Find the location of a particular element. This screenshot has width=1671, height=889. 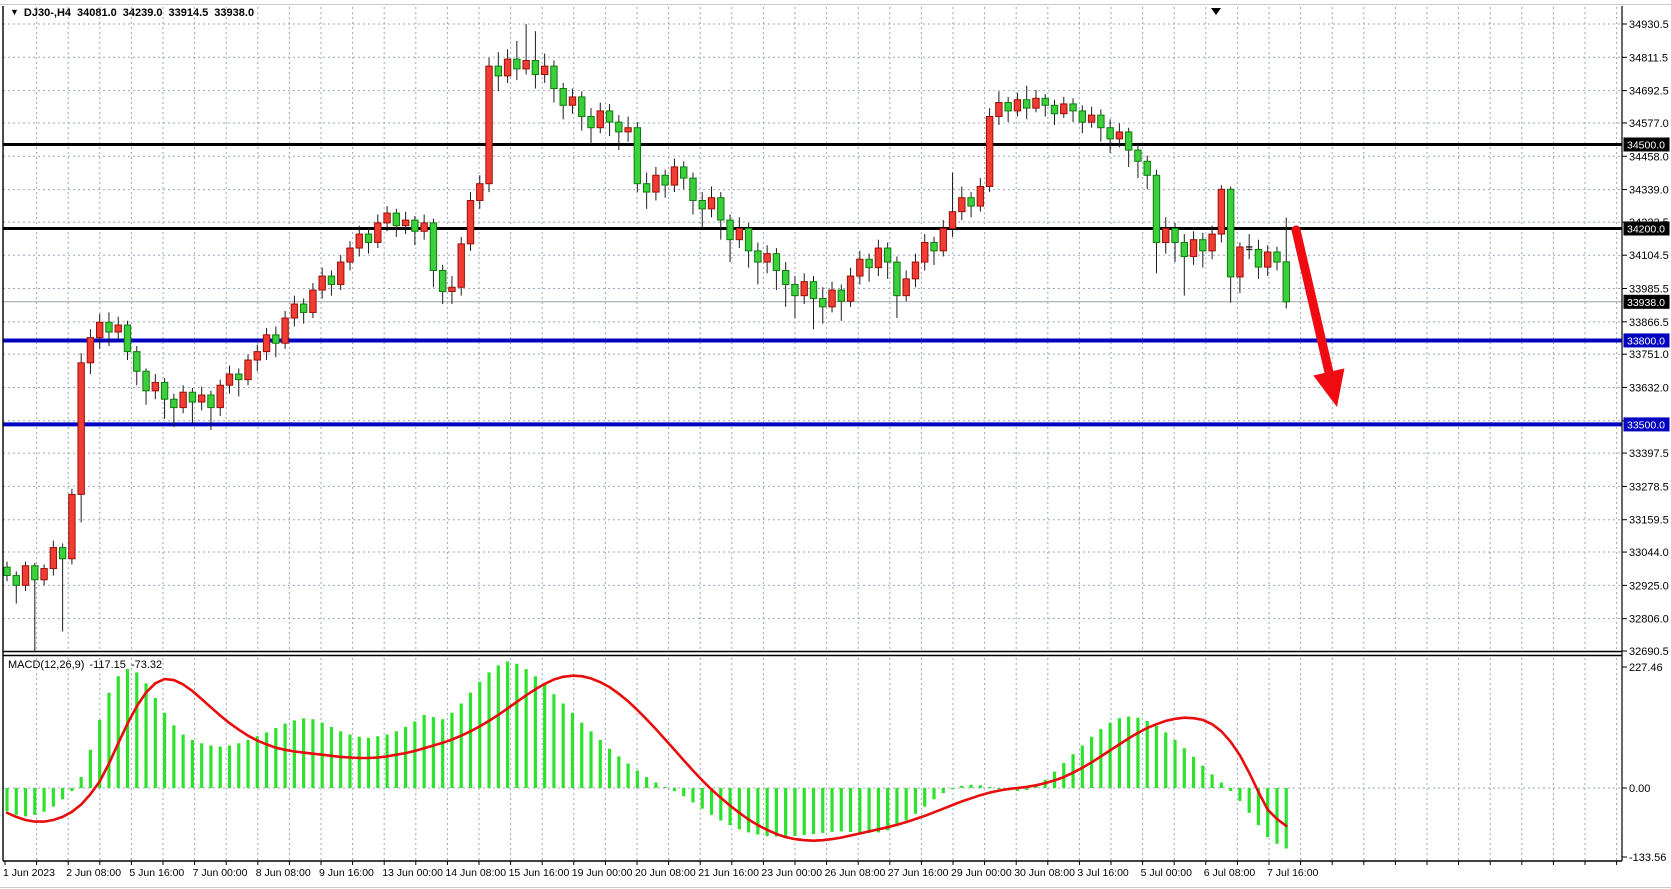

price-axis-label: 33751.0 is located at coordinates (1649, 355).